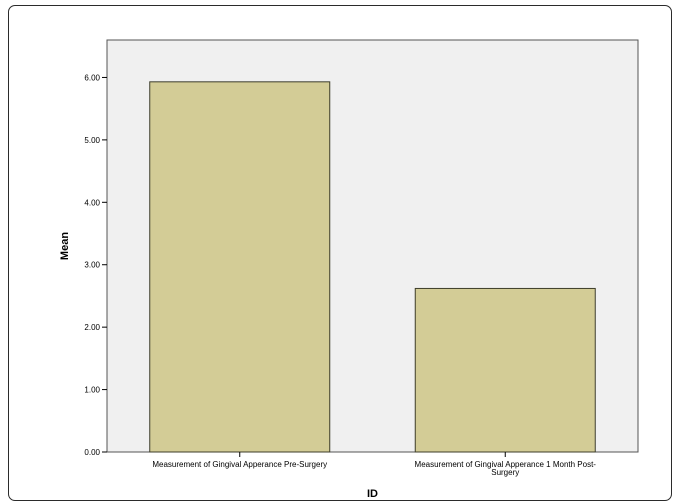 This screenshot has width=678, height=504. I want to click on y-axis: 0.00 1.00 2.00 3.00 4.00 5.00 6.00, so click(95, 265).